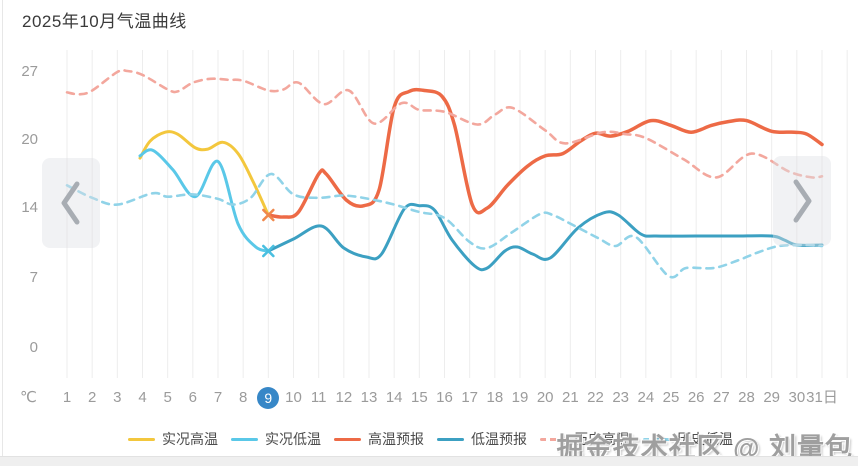  I want to click on bottom-strip, so click(429, 461).